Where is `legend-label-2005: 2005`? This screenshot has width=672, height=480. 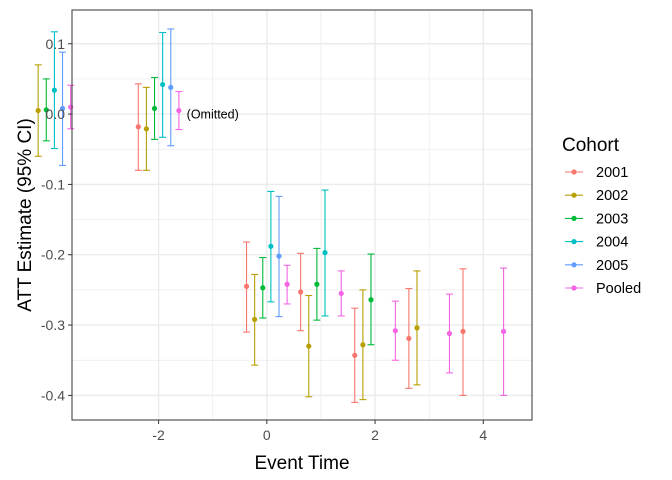 legend-label-2005: 2005 is located at coordinates (612, 266).